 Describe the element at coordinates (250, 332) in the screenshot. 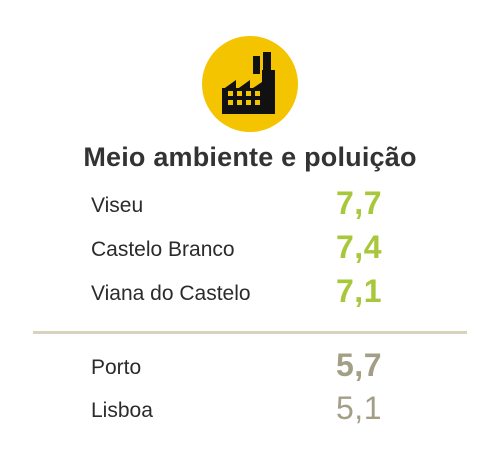

I see `divider` at that location.